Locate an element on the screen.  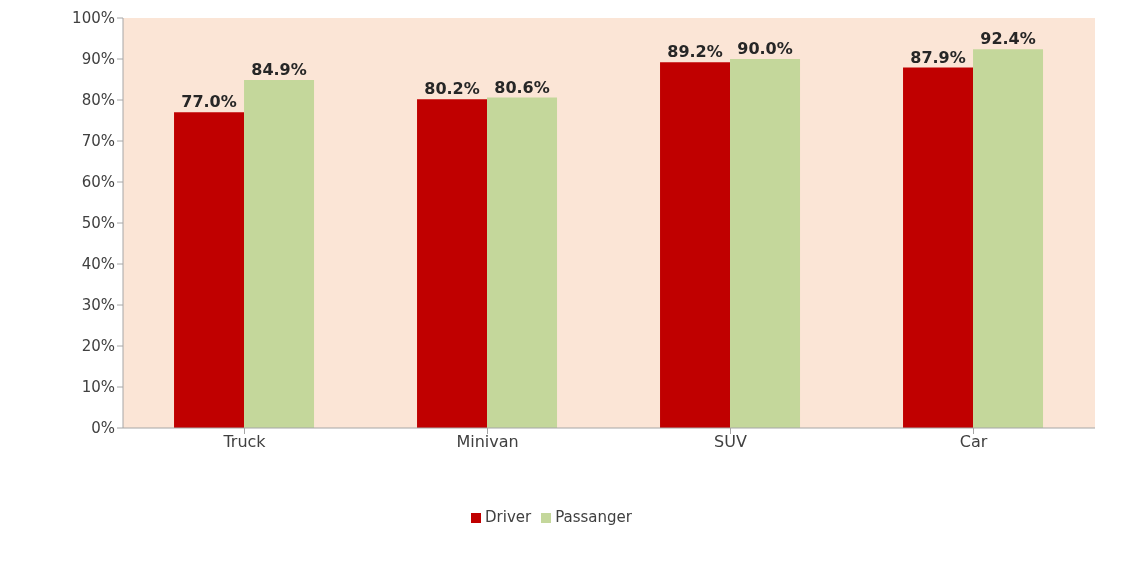
data-label: 80.2% is located at coordinates (452, 89).